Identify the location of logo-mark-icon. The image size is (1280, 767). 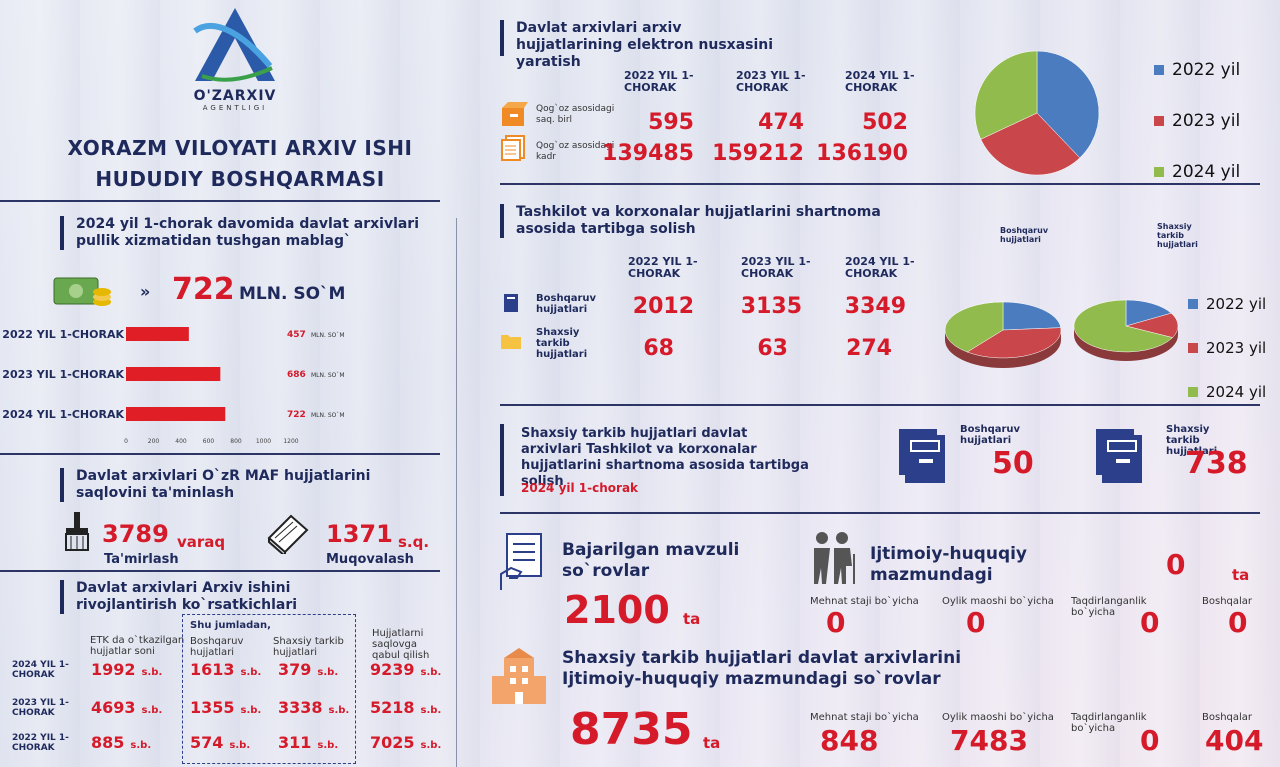
(234, 45).